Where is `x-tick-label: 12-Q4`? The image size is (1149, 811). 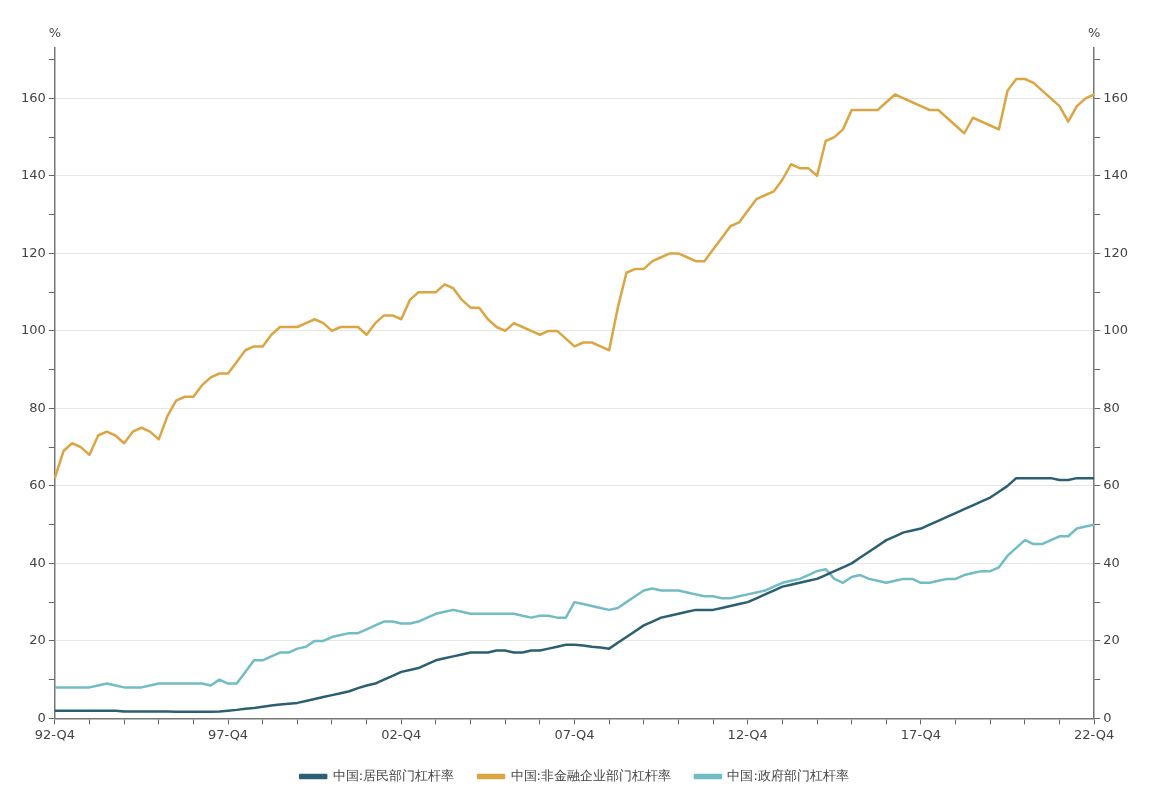 x-tick-label: 12-Q4 is located at coordinates (747, 734).